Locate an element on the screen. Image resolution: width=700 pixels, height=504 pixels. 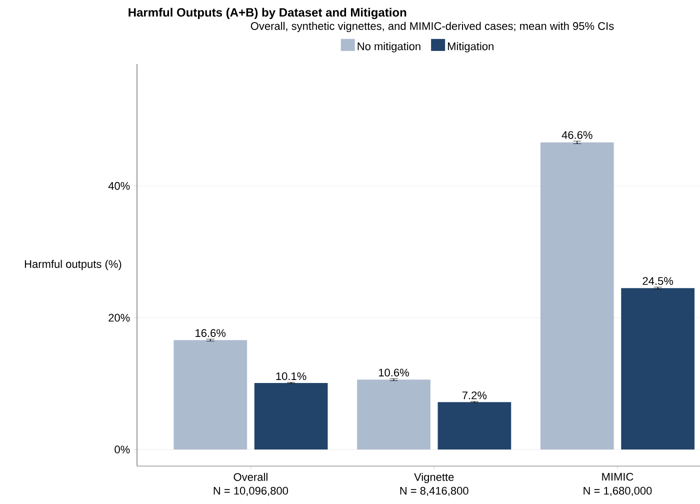
y-tick-label: 0% is located at coordinates (122, 450).